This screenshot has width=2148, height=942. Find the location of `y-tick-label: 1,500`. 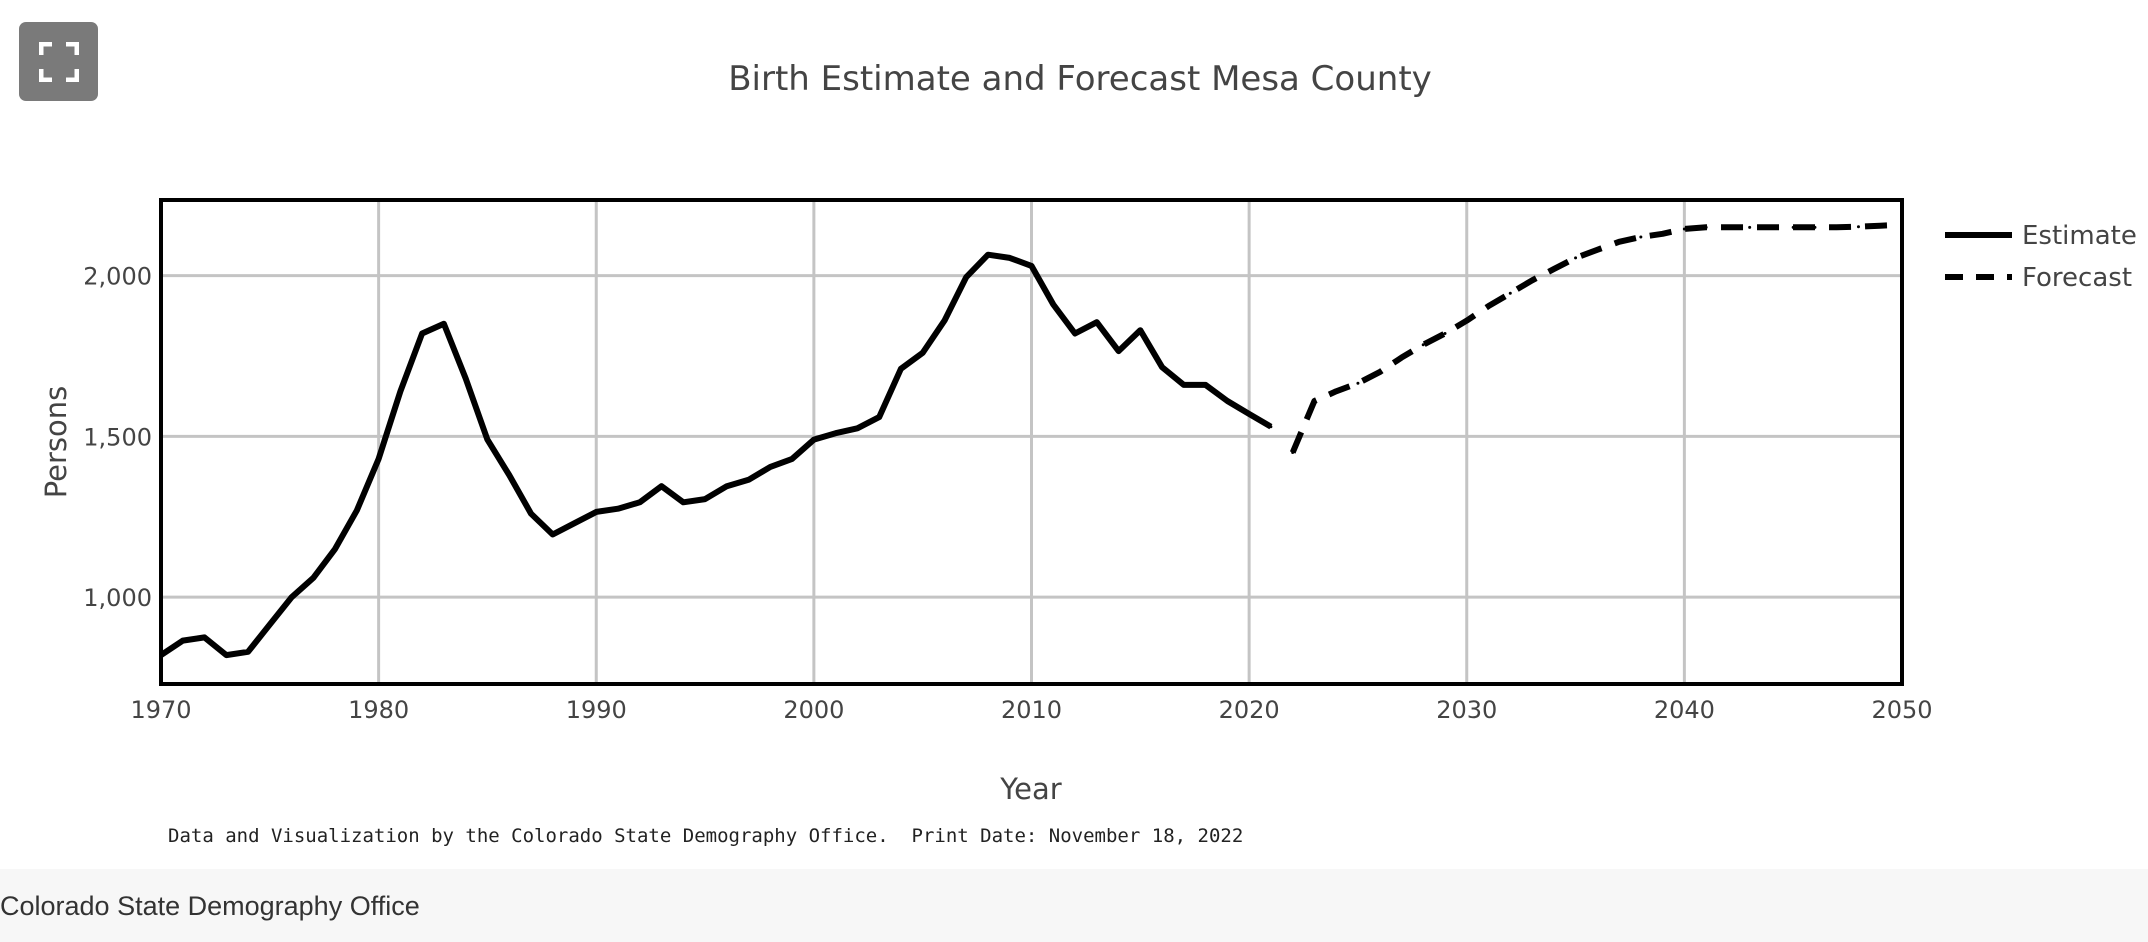

y-tick-label: 1,500 is located at coordinates (117, 437).